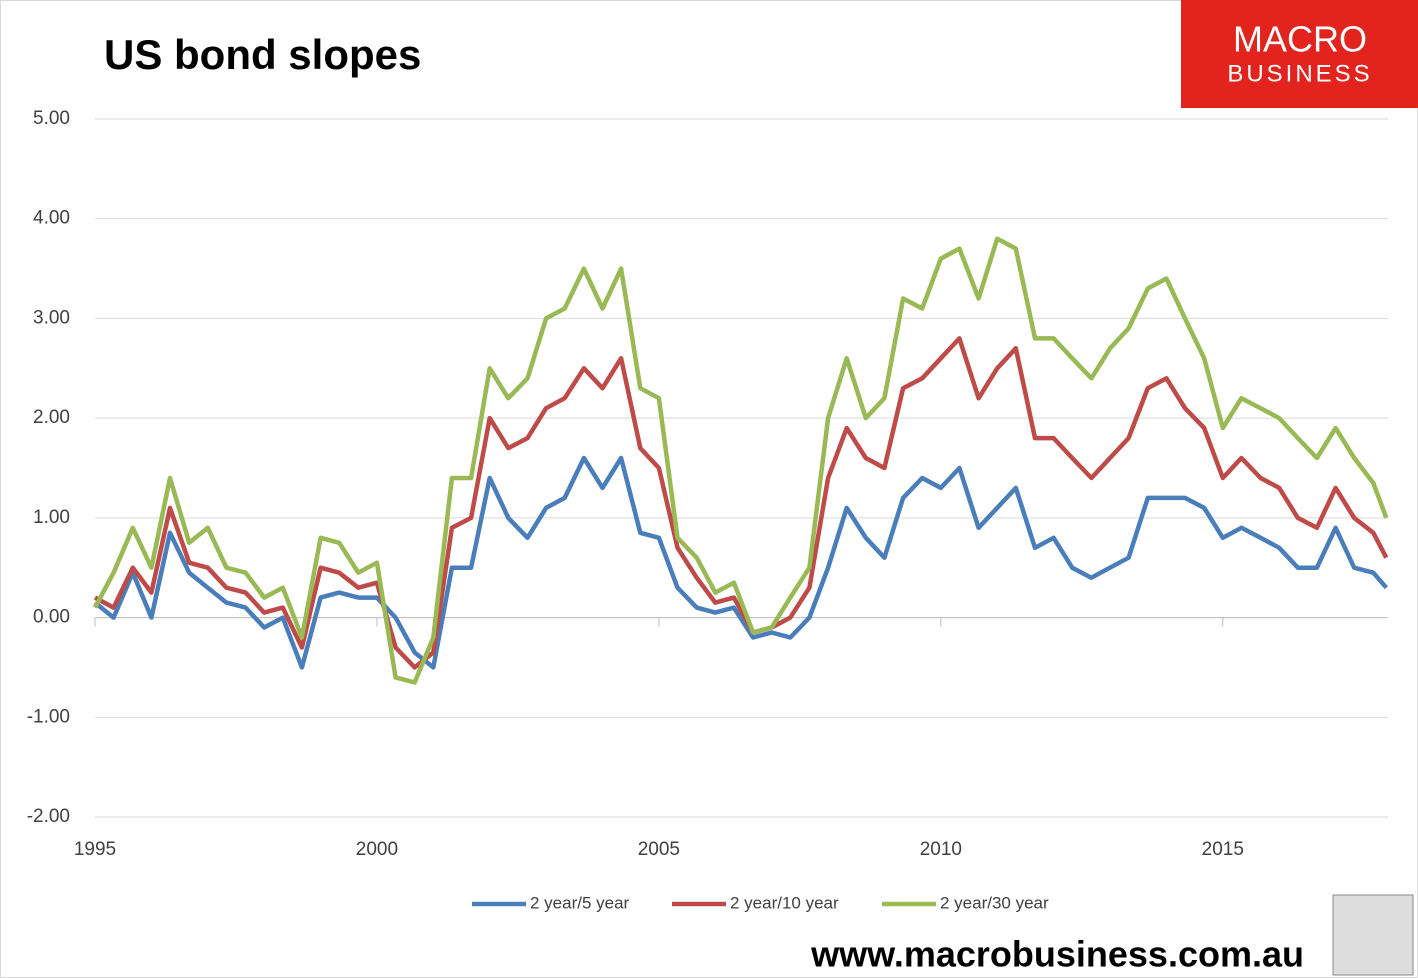  I want to click on x-tick-label: 2005, so click(659, 849).